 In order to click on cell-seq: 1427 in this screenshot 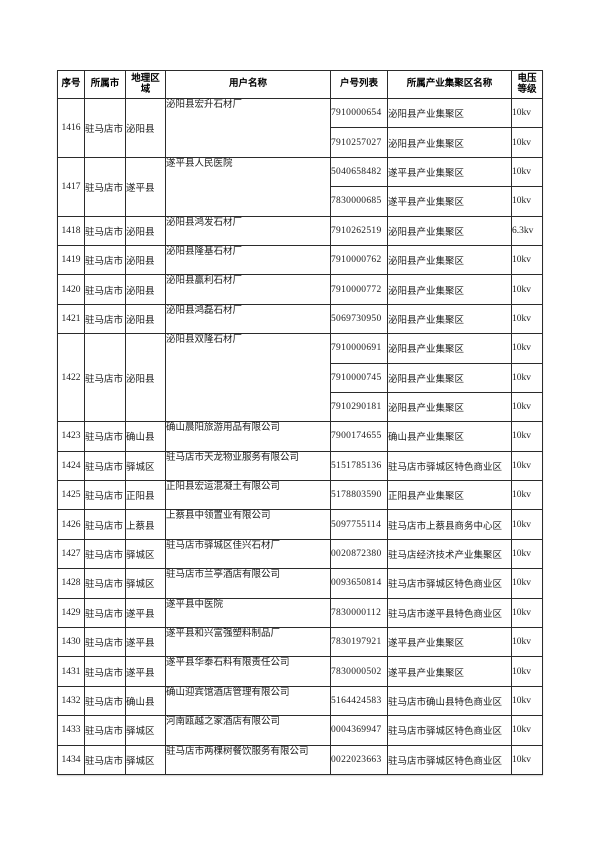, I will do `click(71, 554)`.